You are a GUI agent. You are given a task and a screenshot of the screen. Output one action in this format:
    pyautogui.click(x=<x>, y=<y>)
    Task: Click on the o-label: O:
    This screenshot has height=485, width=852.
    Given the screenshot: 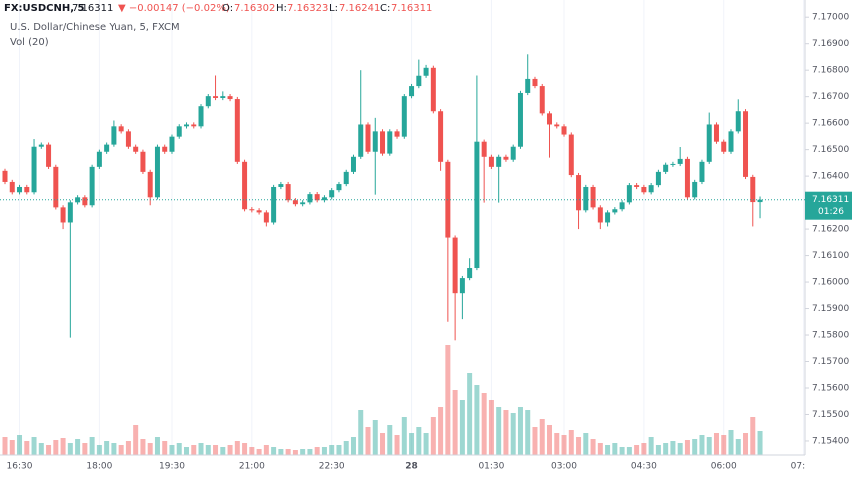 What is the action you would take?
    pyautogui.click(x=227, y=8)
    